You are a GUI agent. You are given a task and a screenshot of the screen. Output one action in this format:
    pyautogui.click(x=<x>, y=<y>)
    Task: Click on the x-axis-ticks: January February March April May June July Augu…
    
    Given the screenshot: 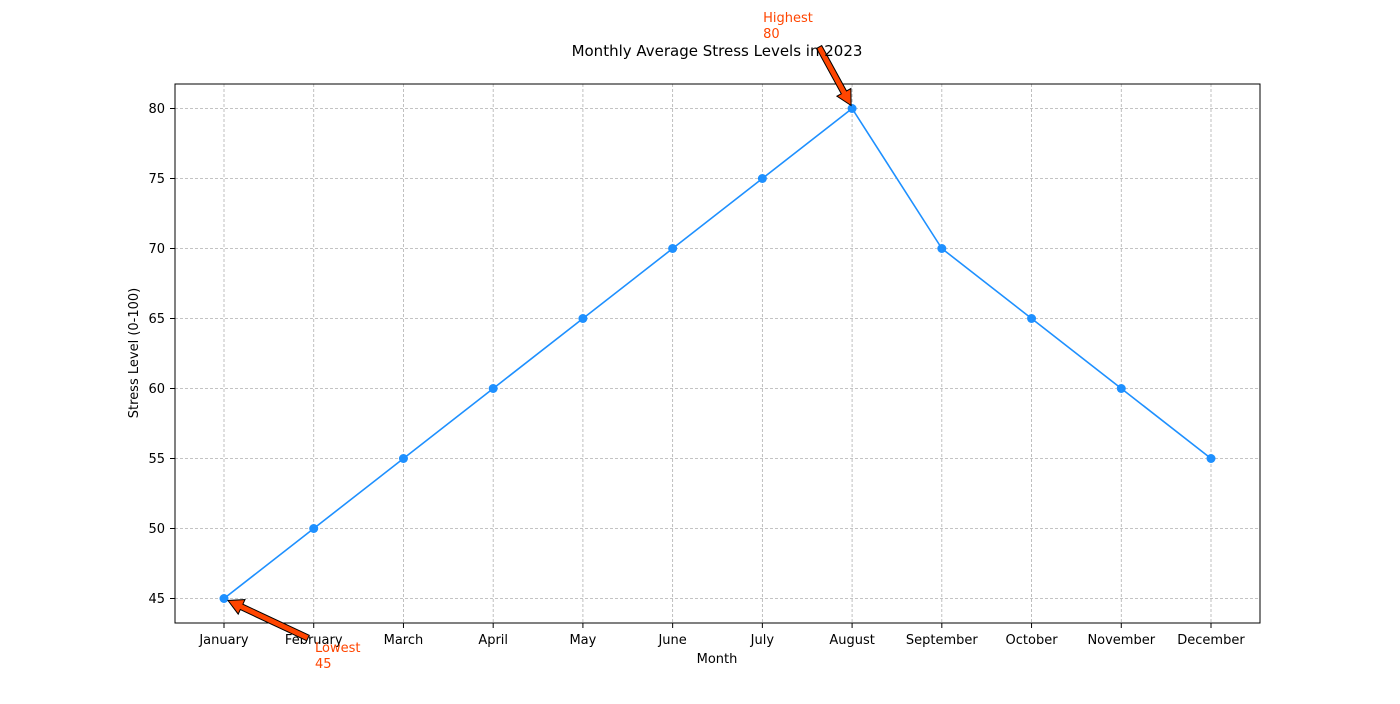 What is the action you would take?
    pyautogui.click(x=721, y=635)
    